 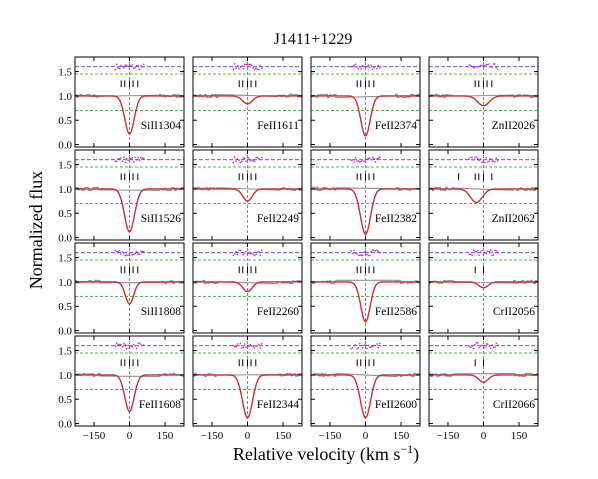 I want to click on x-axis-label-close: ), so click(x=416, y=454).